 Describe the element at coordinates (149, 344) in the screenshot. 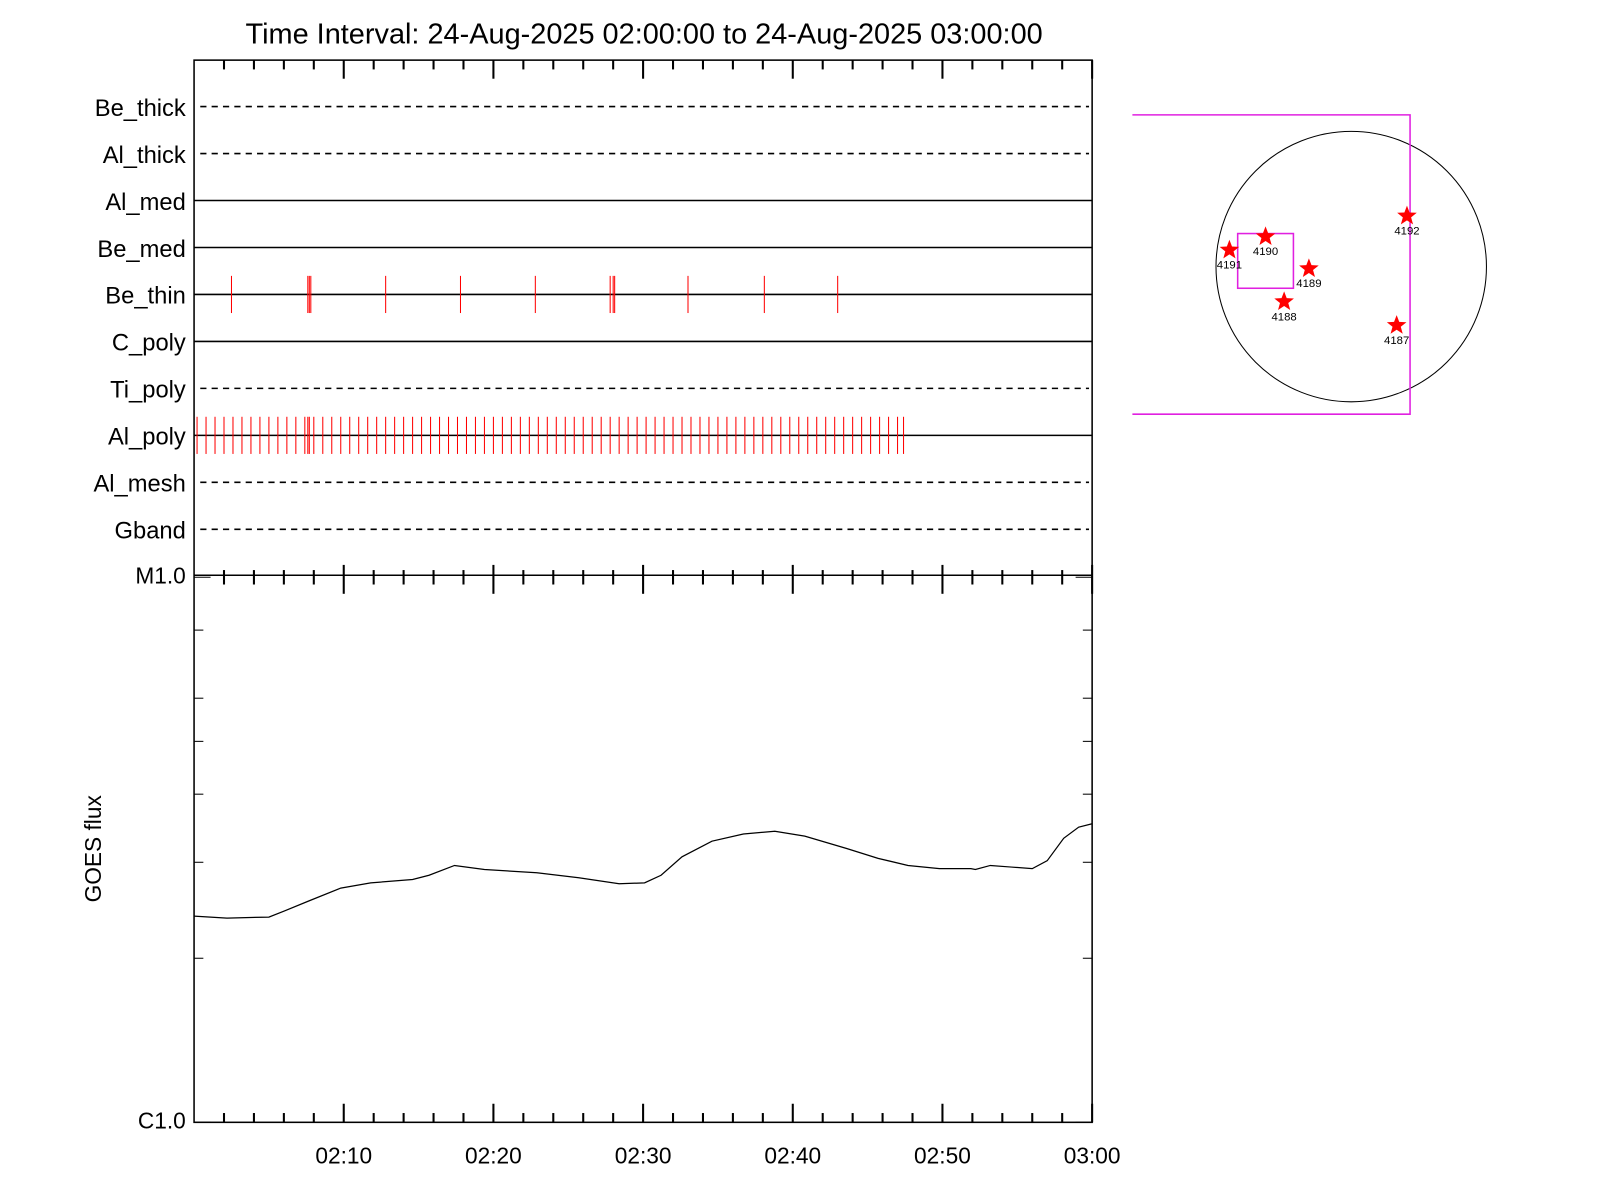

I see `channel-label: C_poly` at that location.